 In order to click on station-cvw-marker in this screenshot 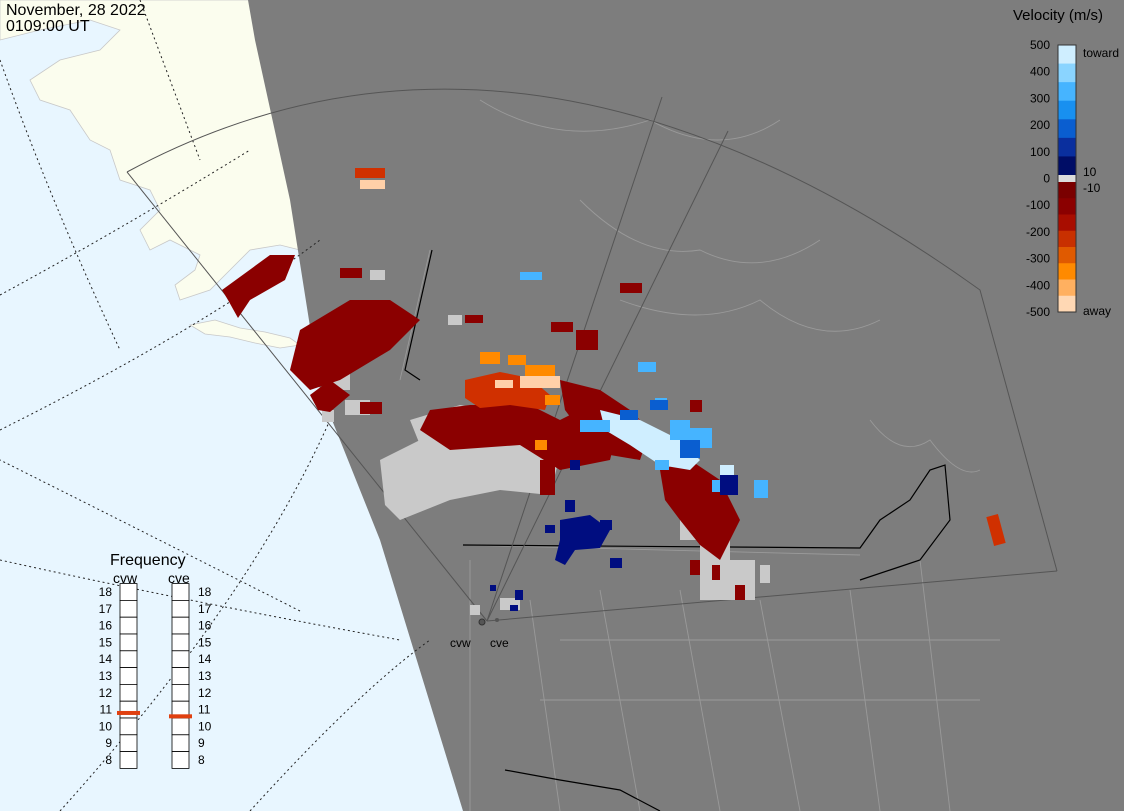, I will do `click(482, 622)`.